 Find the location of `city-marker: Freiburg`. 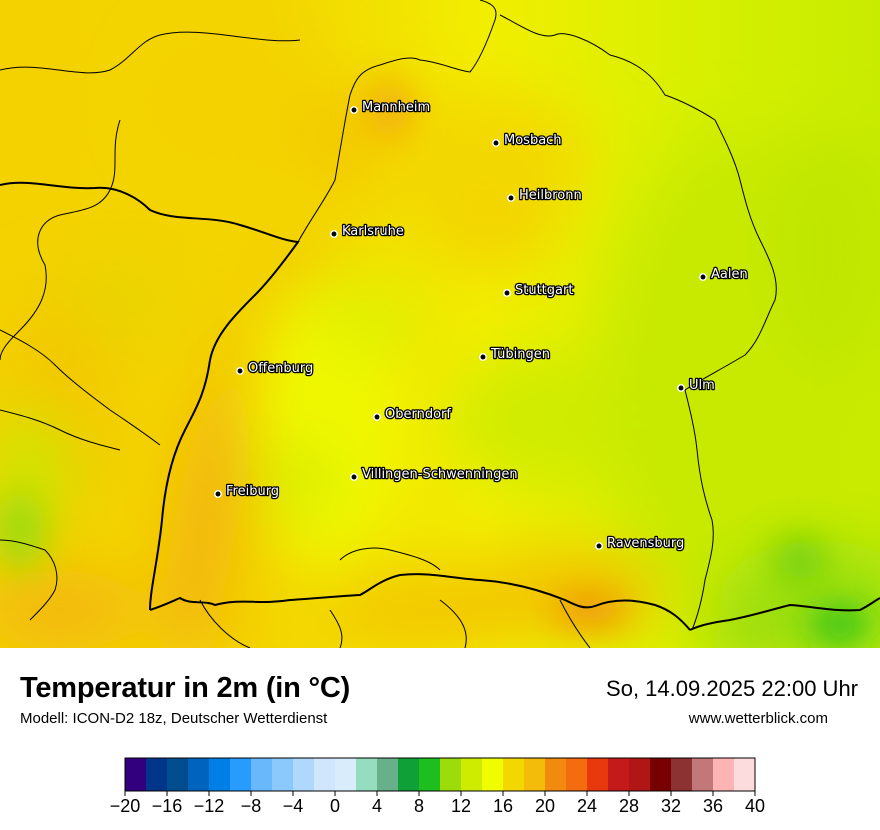

city-marker: Freiburg is located at coordinates (247, 491).